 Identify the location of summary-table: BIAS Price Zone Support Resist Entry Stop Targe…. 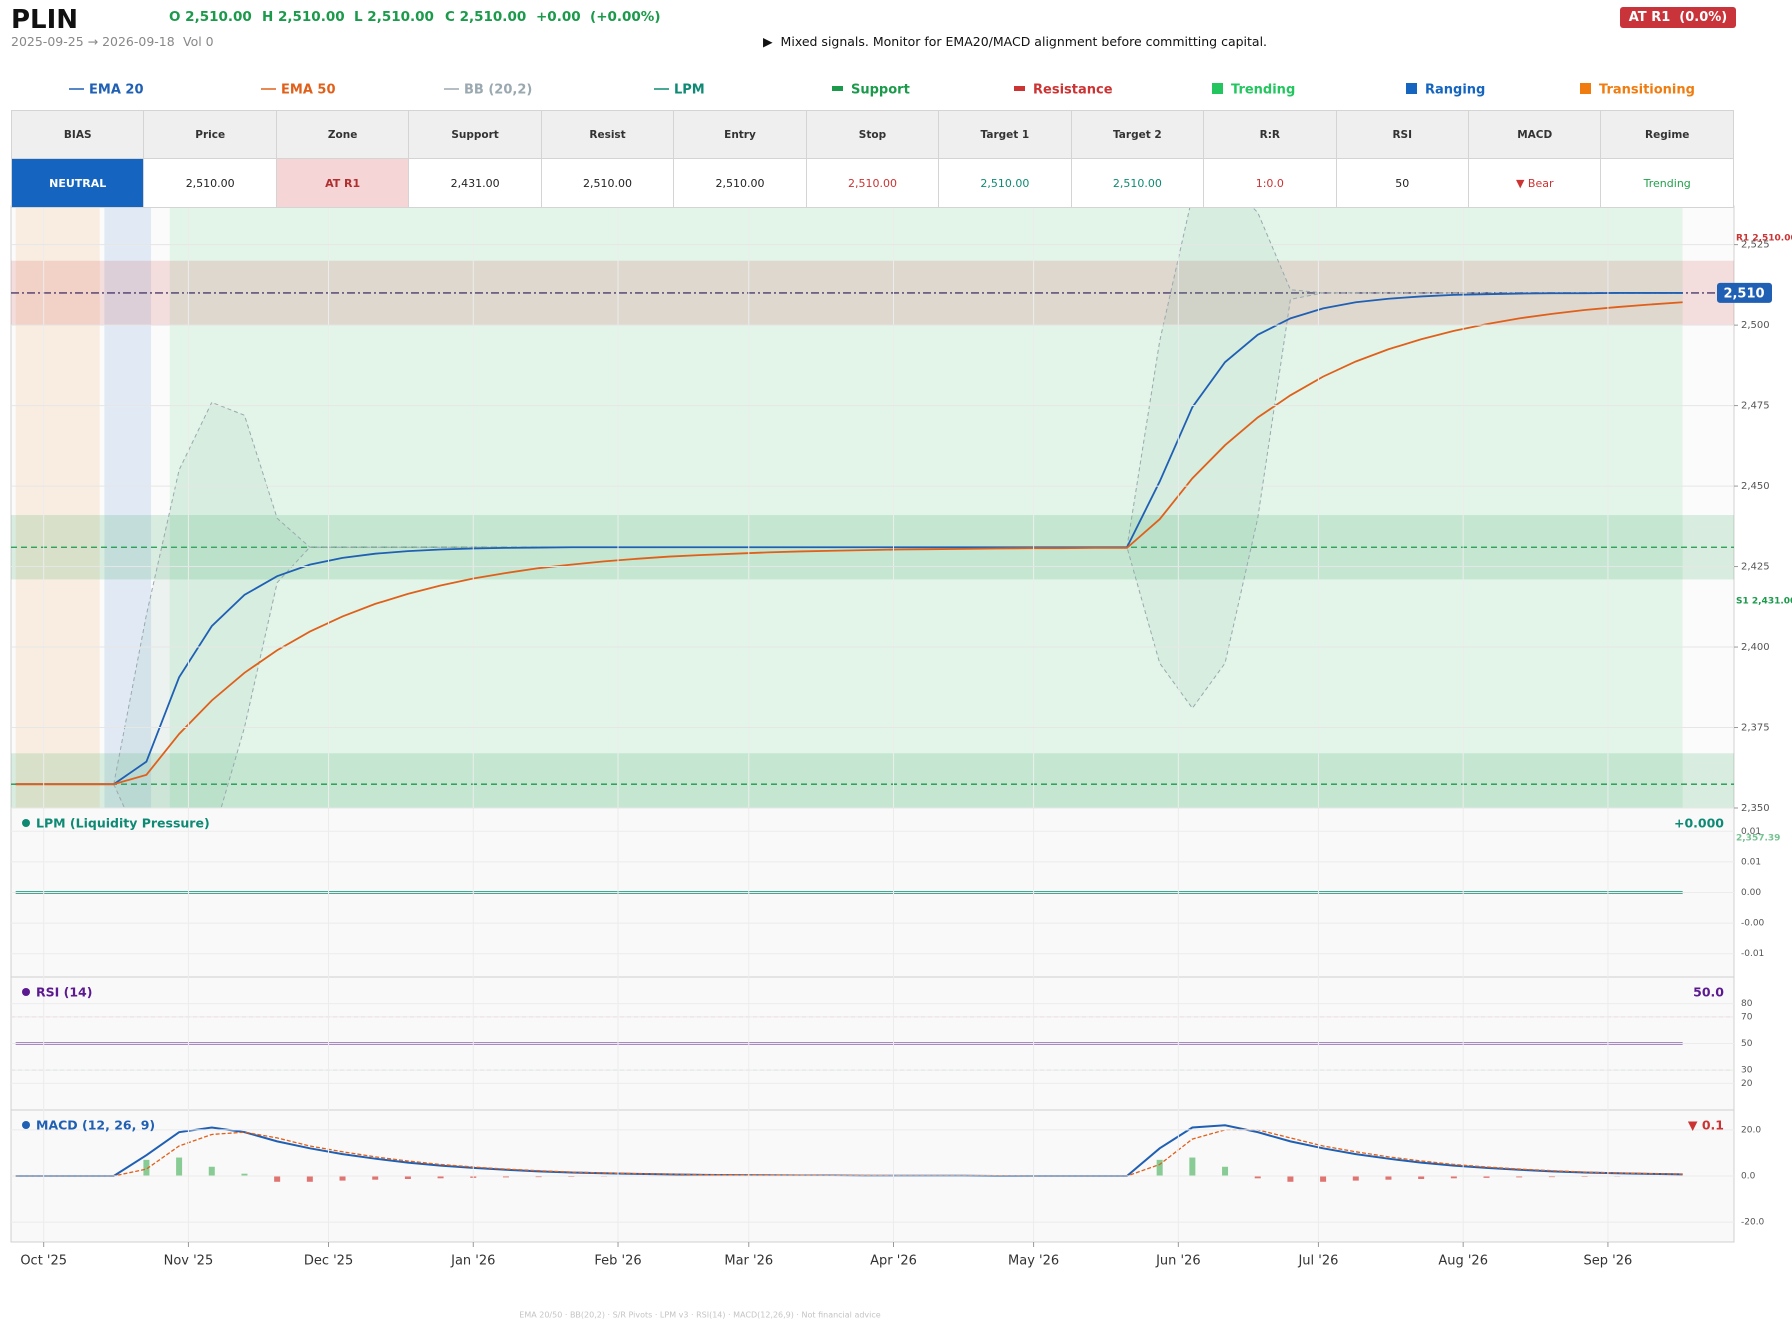
(872, 159).